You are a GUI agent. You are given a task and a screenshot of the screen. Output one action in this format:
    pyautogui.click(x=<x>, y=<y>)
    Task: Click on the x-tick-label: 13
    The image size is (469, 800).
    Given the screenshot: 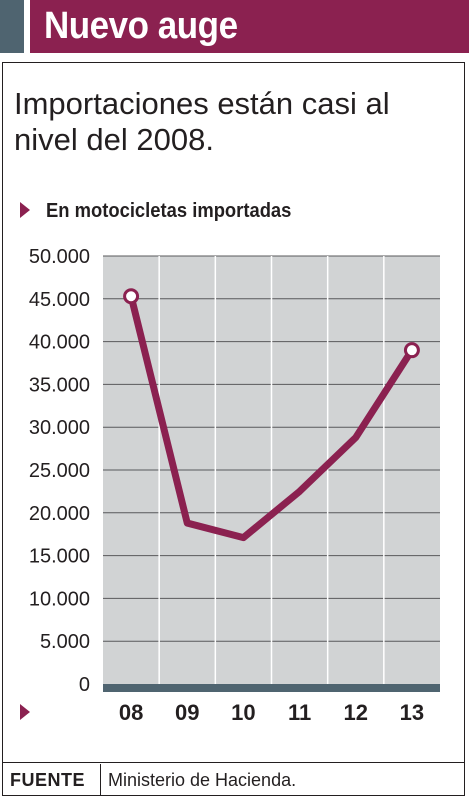 What is the action you would take?
    pyautogui.click(x=412, y=712)
    